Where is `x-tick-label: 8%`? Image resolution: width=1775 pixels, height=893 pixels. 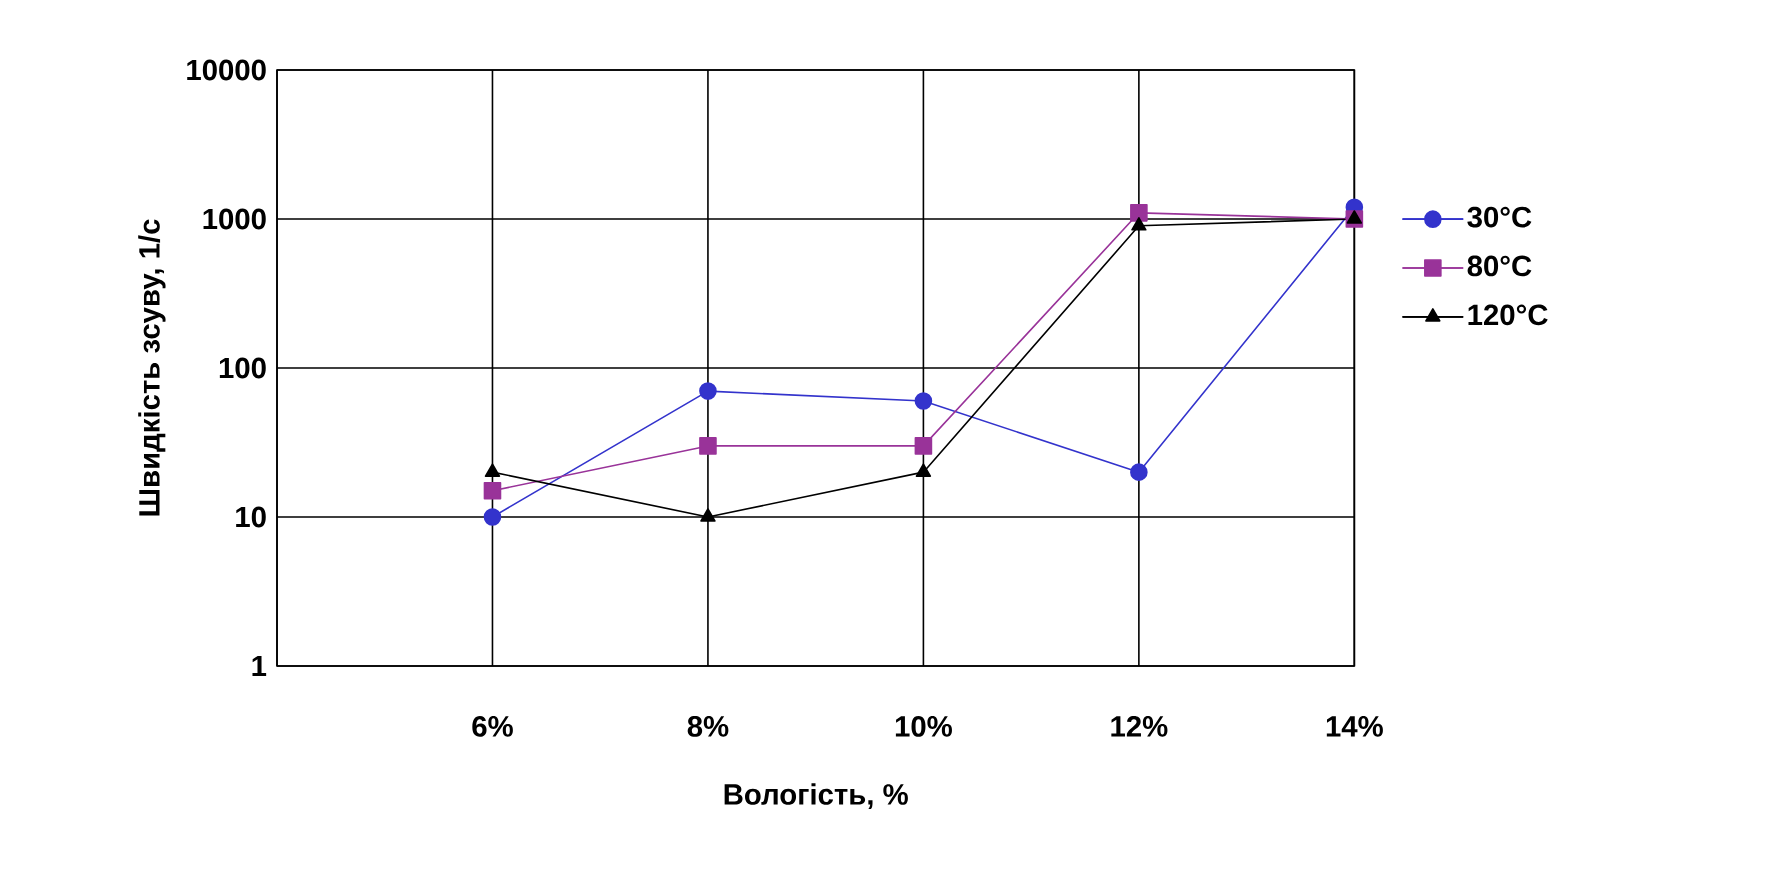
x-tick-label: 8% is located at coordinates (708, 726).